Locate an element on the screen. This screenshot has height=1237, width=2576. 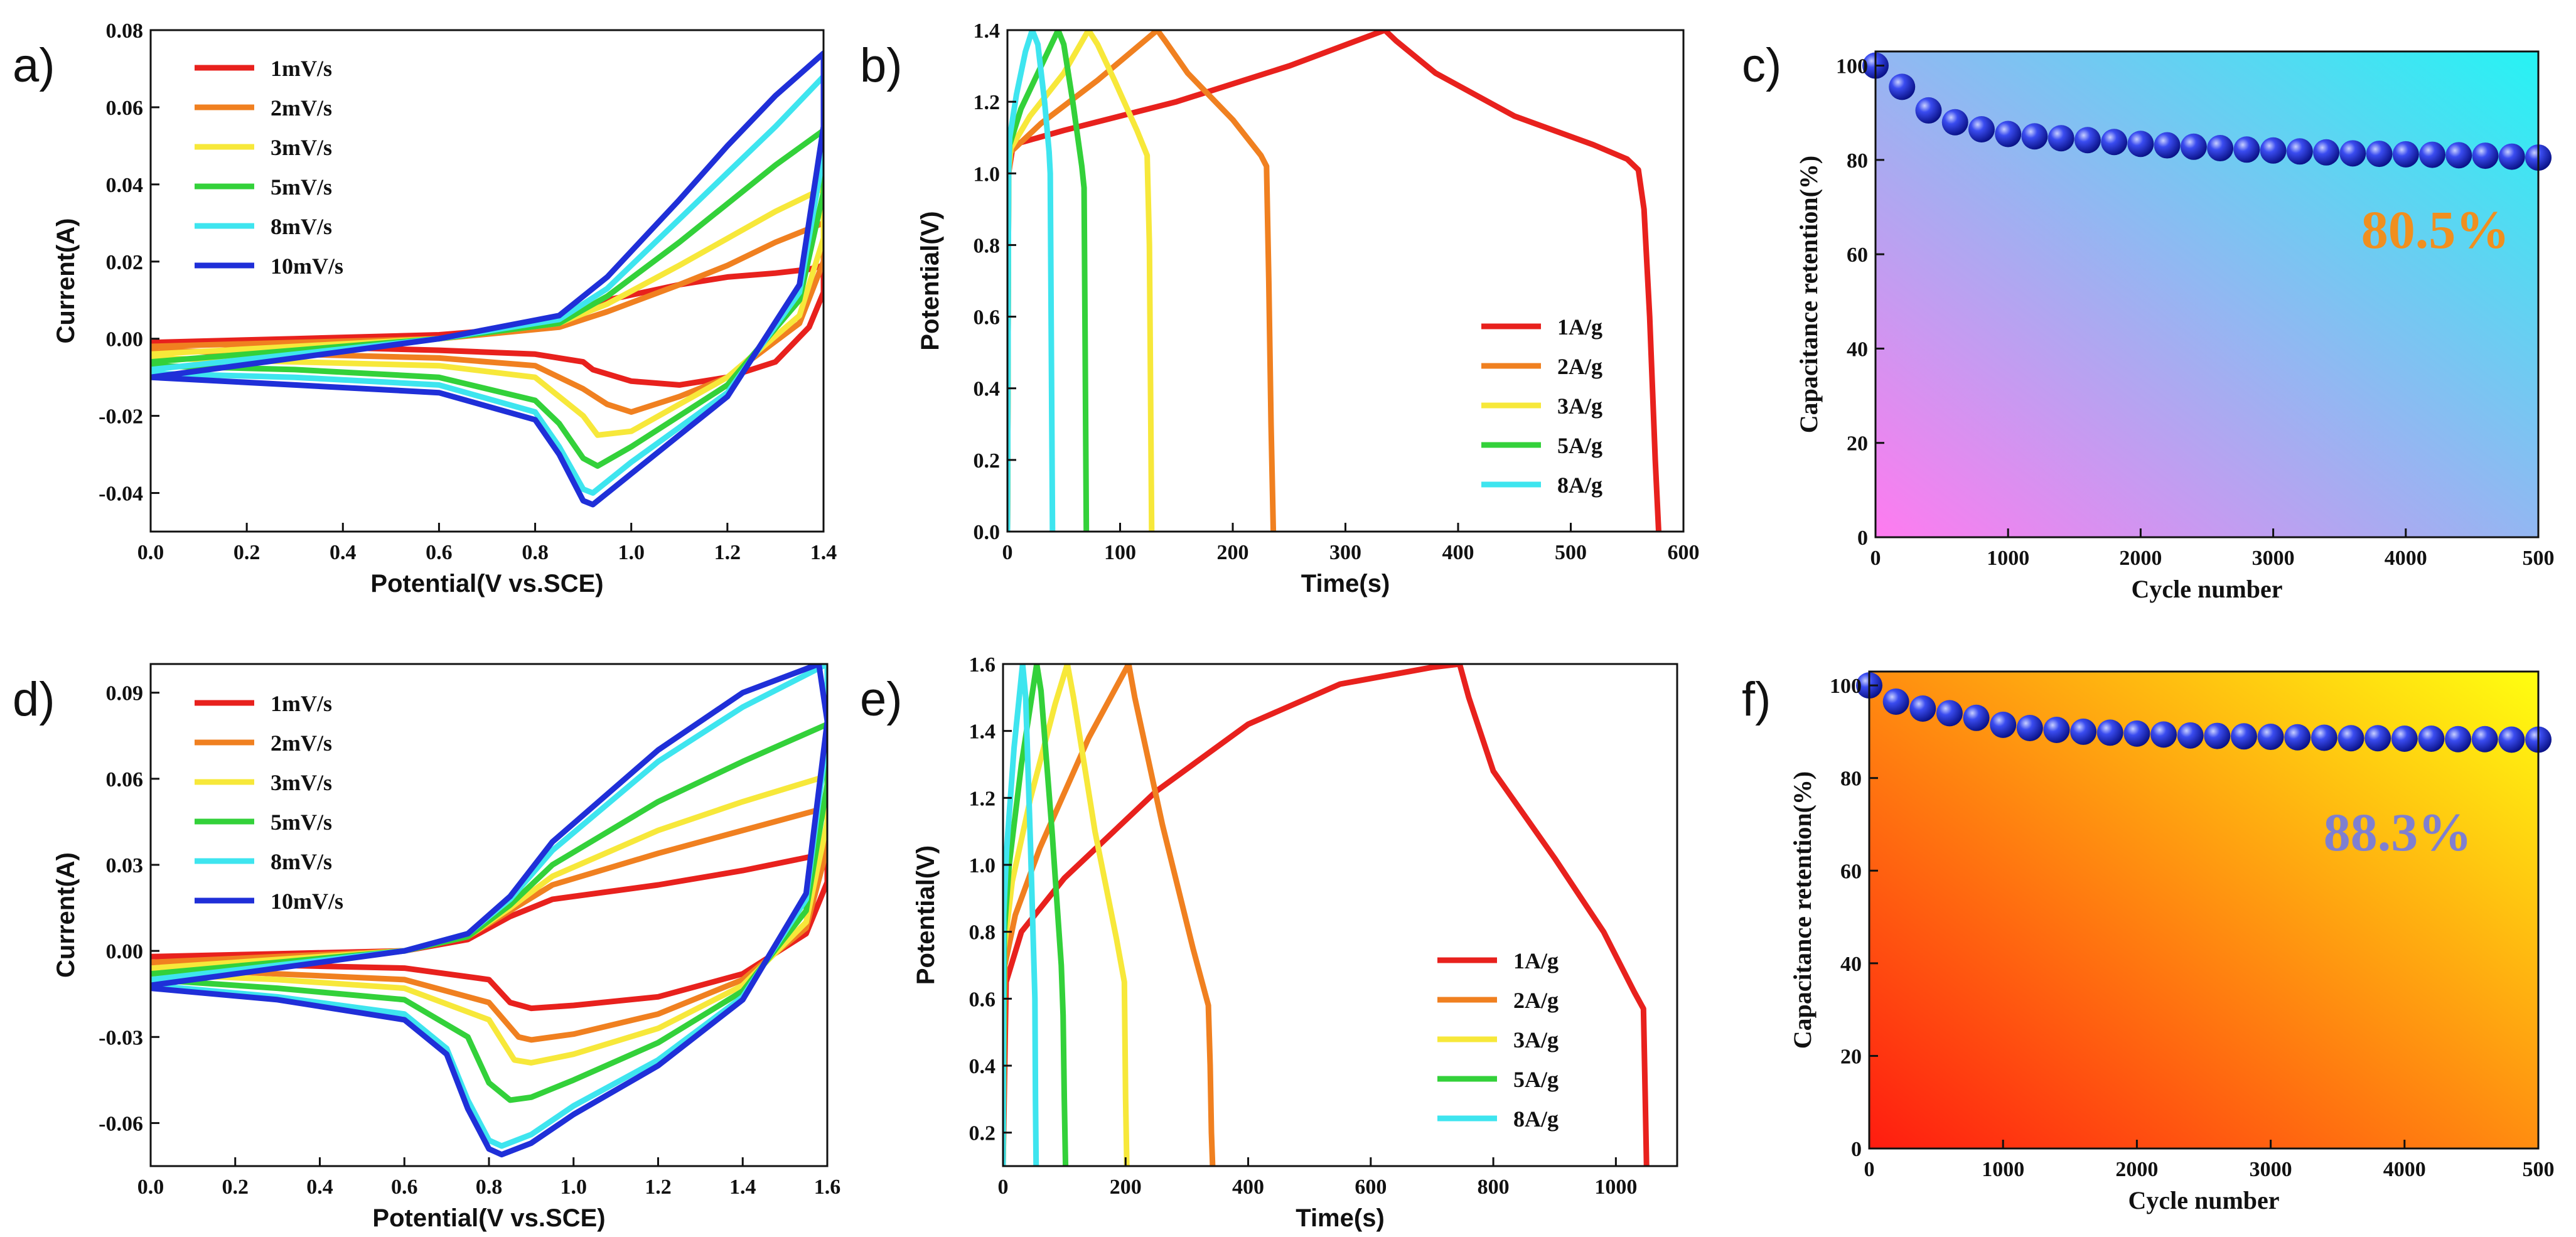
y-tick-label: -0.02 is located at coordinates (121, 417).